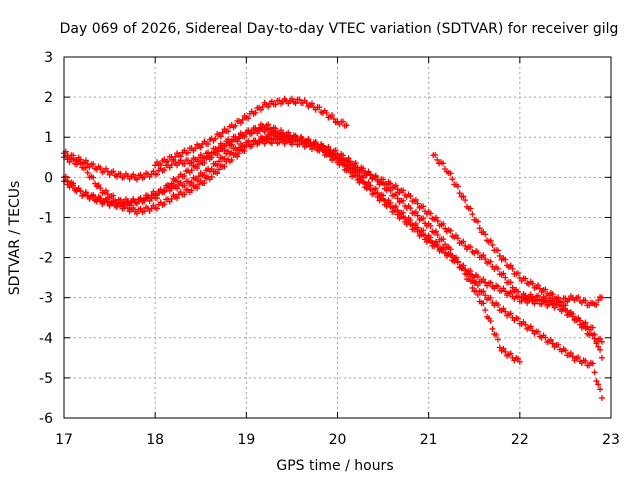 The width and height of the screenshot is (640, 480). Describe the element at coordinates (611, 440) in the screenshot. I see `x-tick-label: 23` at that location.